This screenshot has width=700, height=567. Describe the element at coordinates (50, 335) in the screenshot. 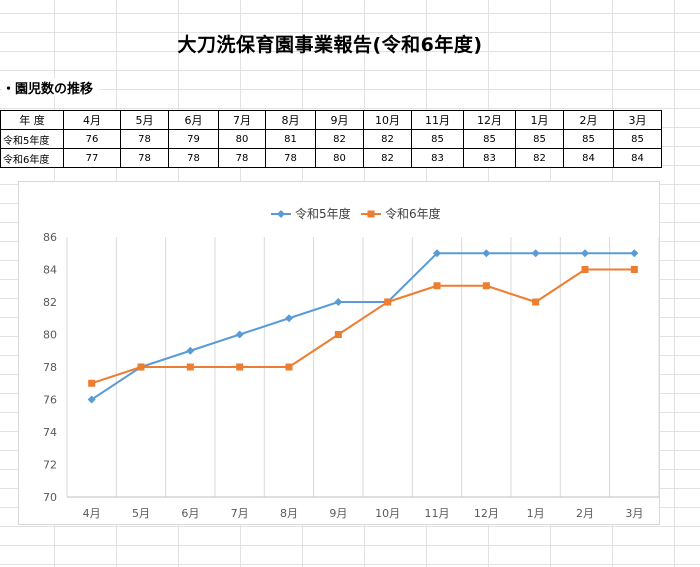

I see `y-tick-label: 80` at that location.